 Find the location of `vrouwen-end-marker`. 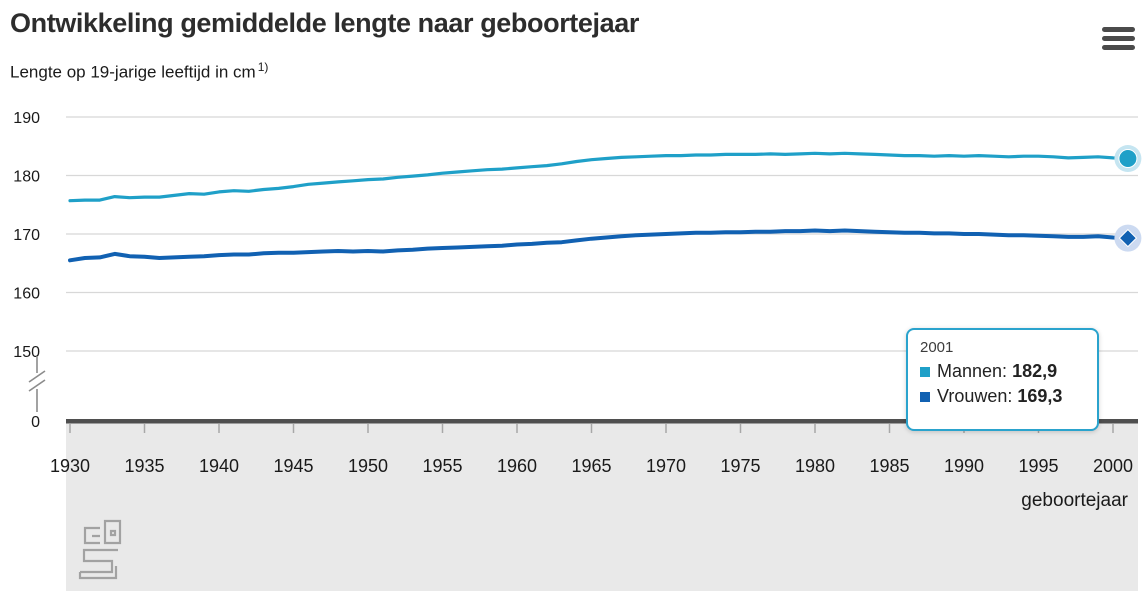

vrouwen-end-marker is located at coordinates (1128, 238).